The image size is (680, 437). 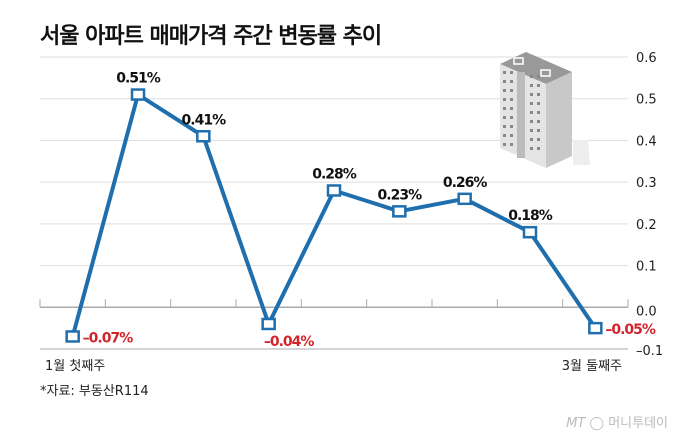 What do you see at coordinates (211, 36) in the screenshot?
I see `chart-title: 서울 아파트 매매가격 주간 변동률 추이` at bounding box center [211, 36].